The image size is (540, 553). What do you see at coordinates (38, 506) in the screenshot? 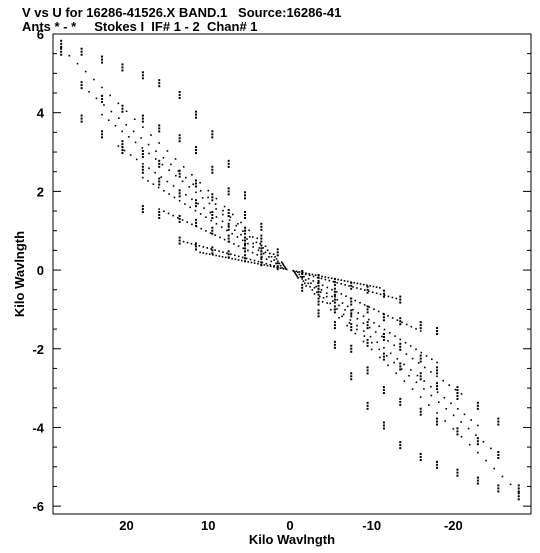
I see `y-tick-label: -6` at bounding box center [38, 506].